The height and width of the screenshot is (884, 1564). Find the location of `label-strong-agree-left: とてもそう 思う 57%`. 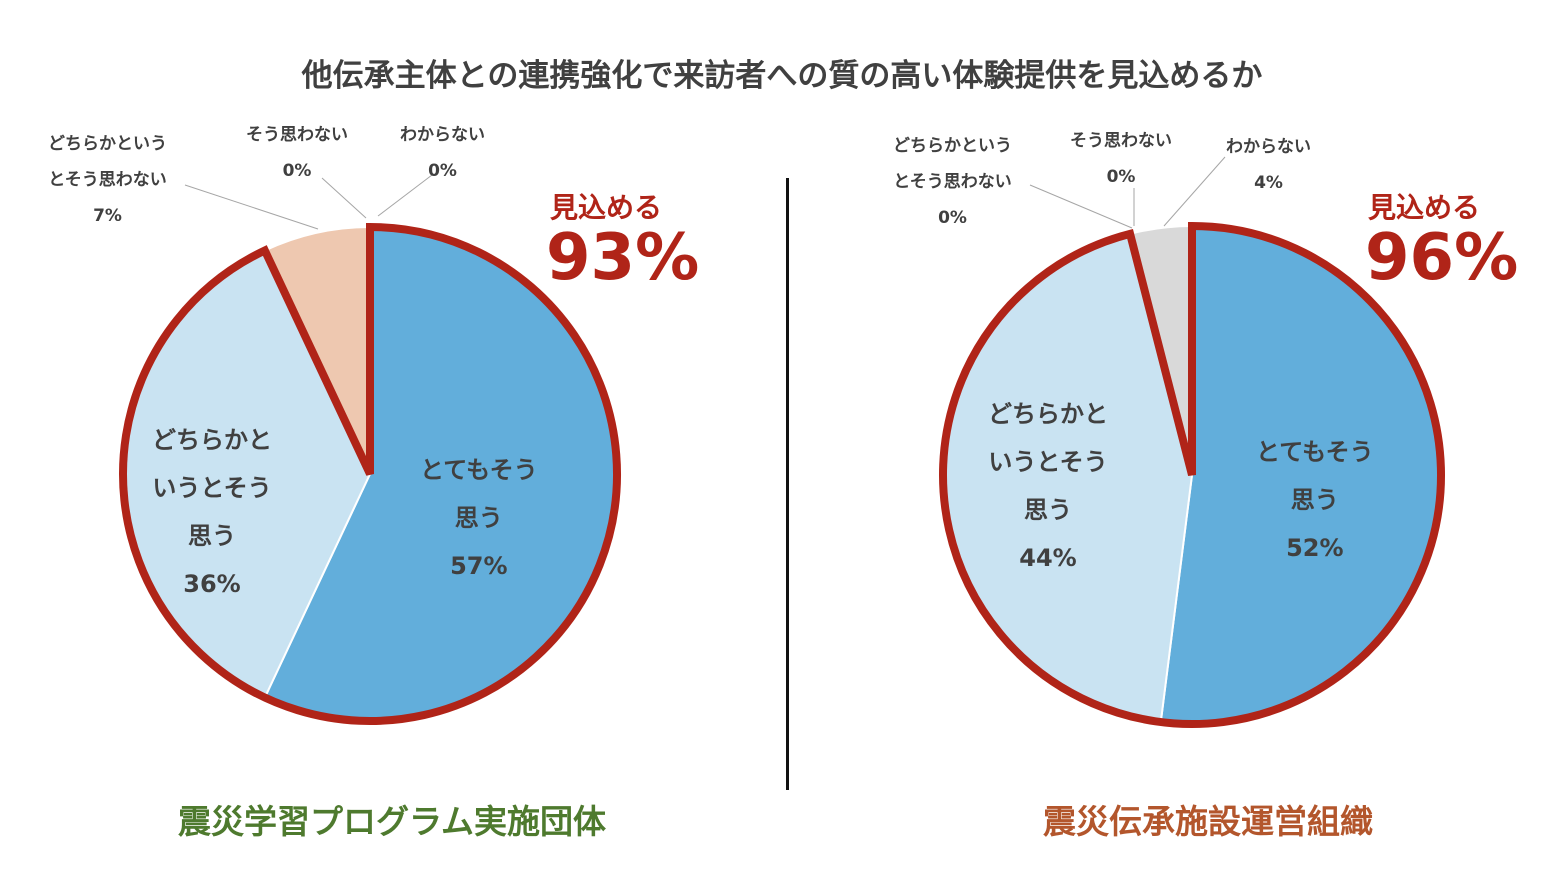

label-strong-agree-left: とてもそう 思う 57% is located at coordinates (479, 518).